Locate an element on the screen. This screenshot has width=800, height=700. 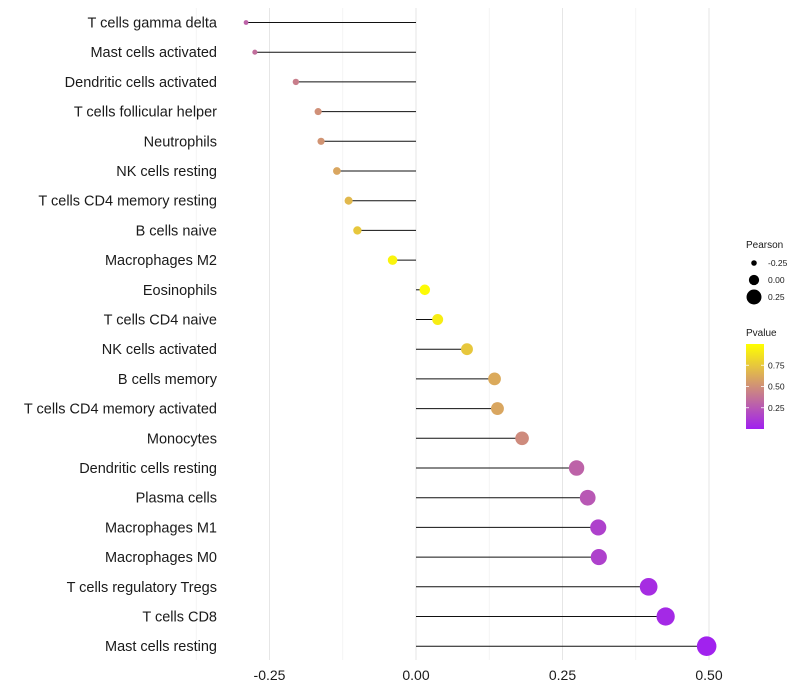
category-label: T cells regulatory Tregs is located at coordinates (142, 588).